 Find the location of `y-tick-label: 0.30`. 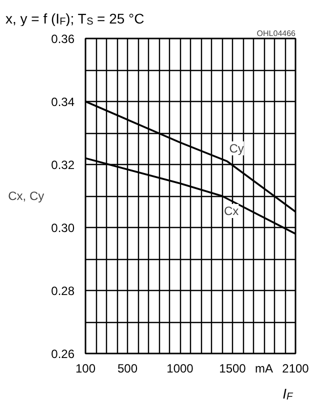

y-tick-label: 0.30 is located at coordinates (63, 228).